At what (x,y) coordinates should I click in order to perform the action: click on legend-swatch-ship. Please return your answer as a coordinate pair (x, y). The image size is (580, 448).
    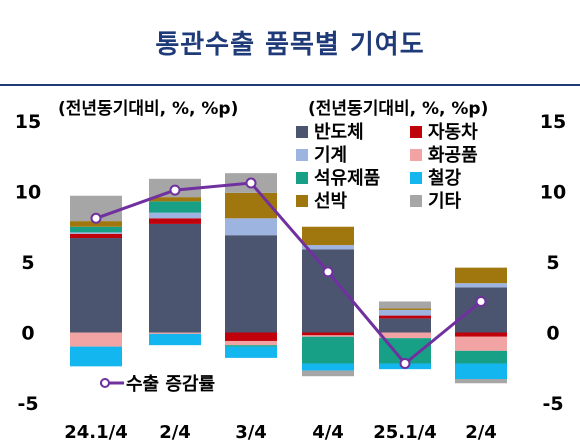
    Looking at the image, I should click on (302, 201).